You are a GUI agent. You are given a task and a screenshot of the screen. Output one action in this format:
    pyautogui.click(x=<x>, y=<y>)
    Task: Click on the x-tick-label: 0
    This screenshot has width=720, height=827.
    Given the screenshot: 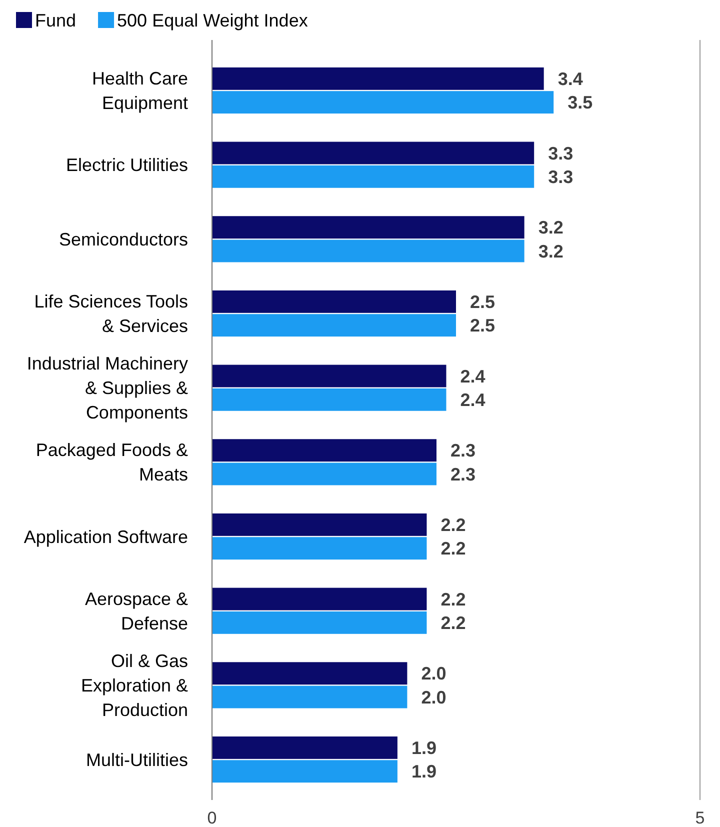 What is the action you would take?
    pyautogui.click(x=212, y=817)
    